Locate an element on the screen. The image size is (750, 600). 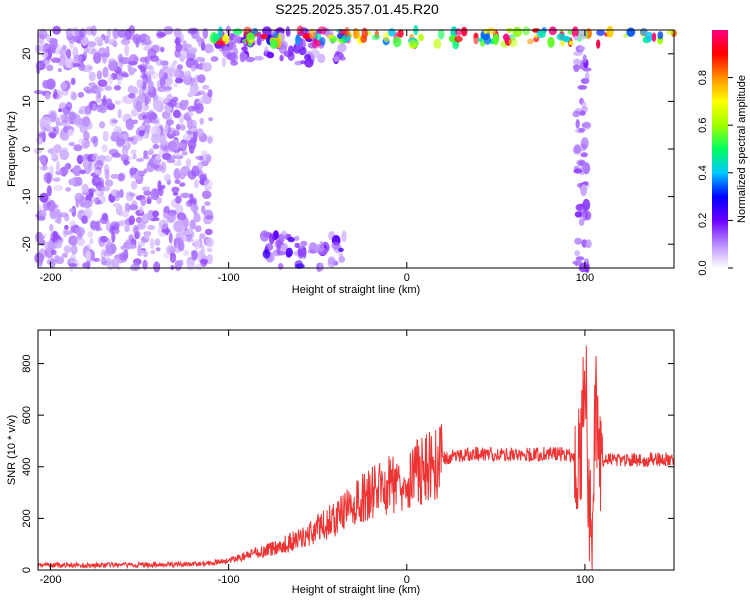
colorbar-tick-label: 0.6 is located at coordinates (703, 125).